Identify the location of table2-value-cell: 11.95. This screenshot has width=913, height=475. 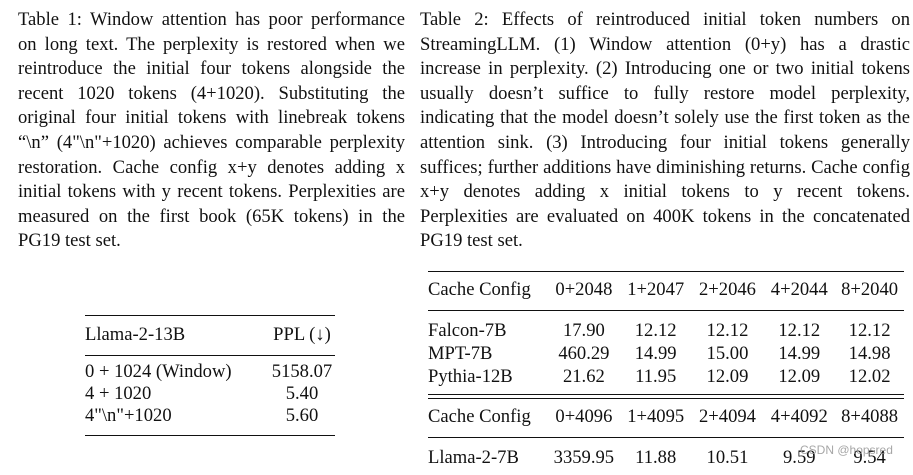
(656, 376).